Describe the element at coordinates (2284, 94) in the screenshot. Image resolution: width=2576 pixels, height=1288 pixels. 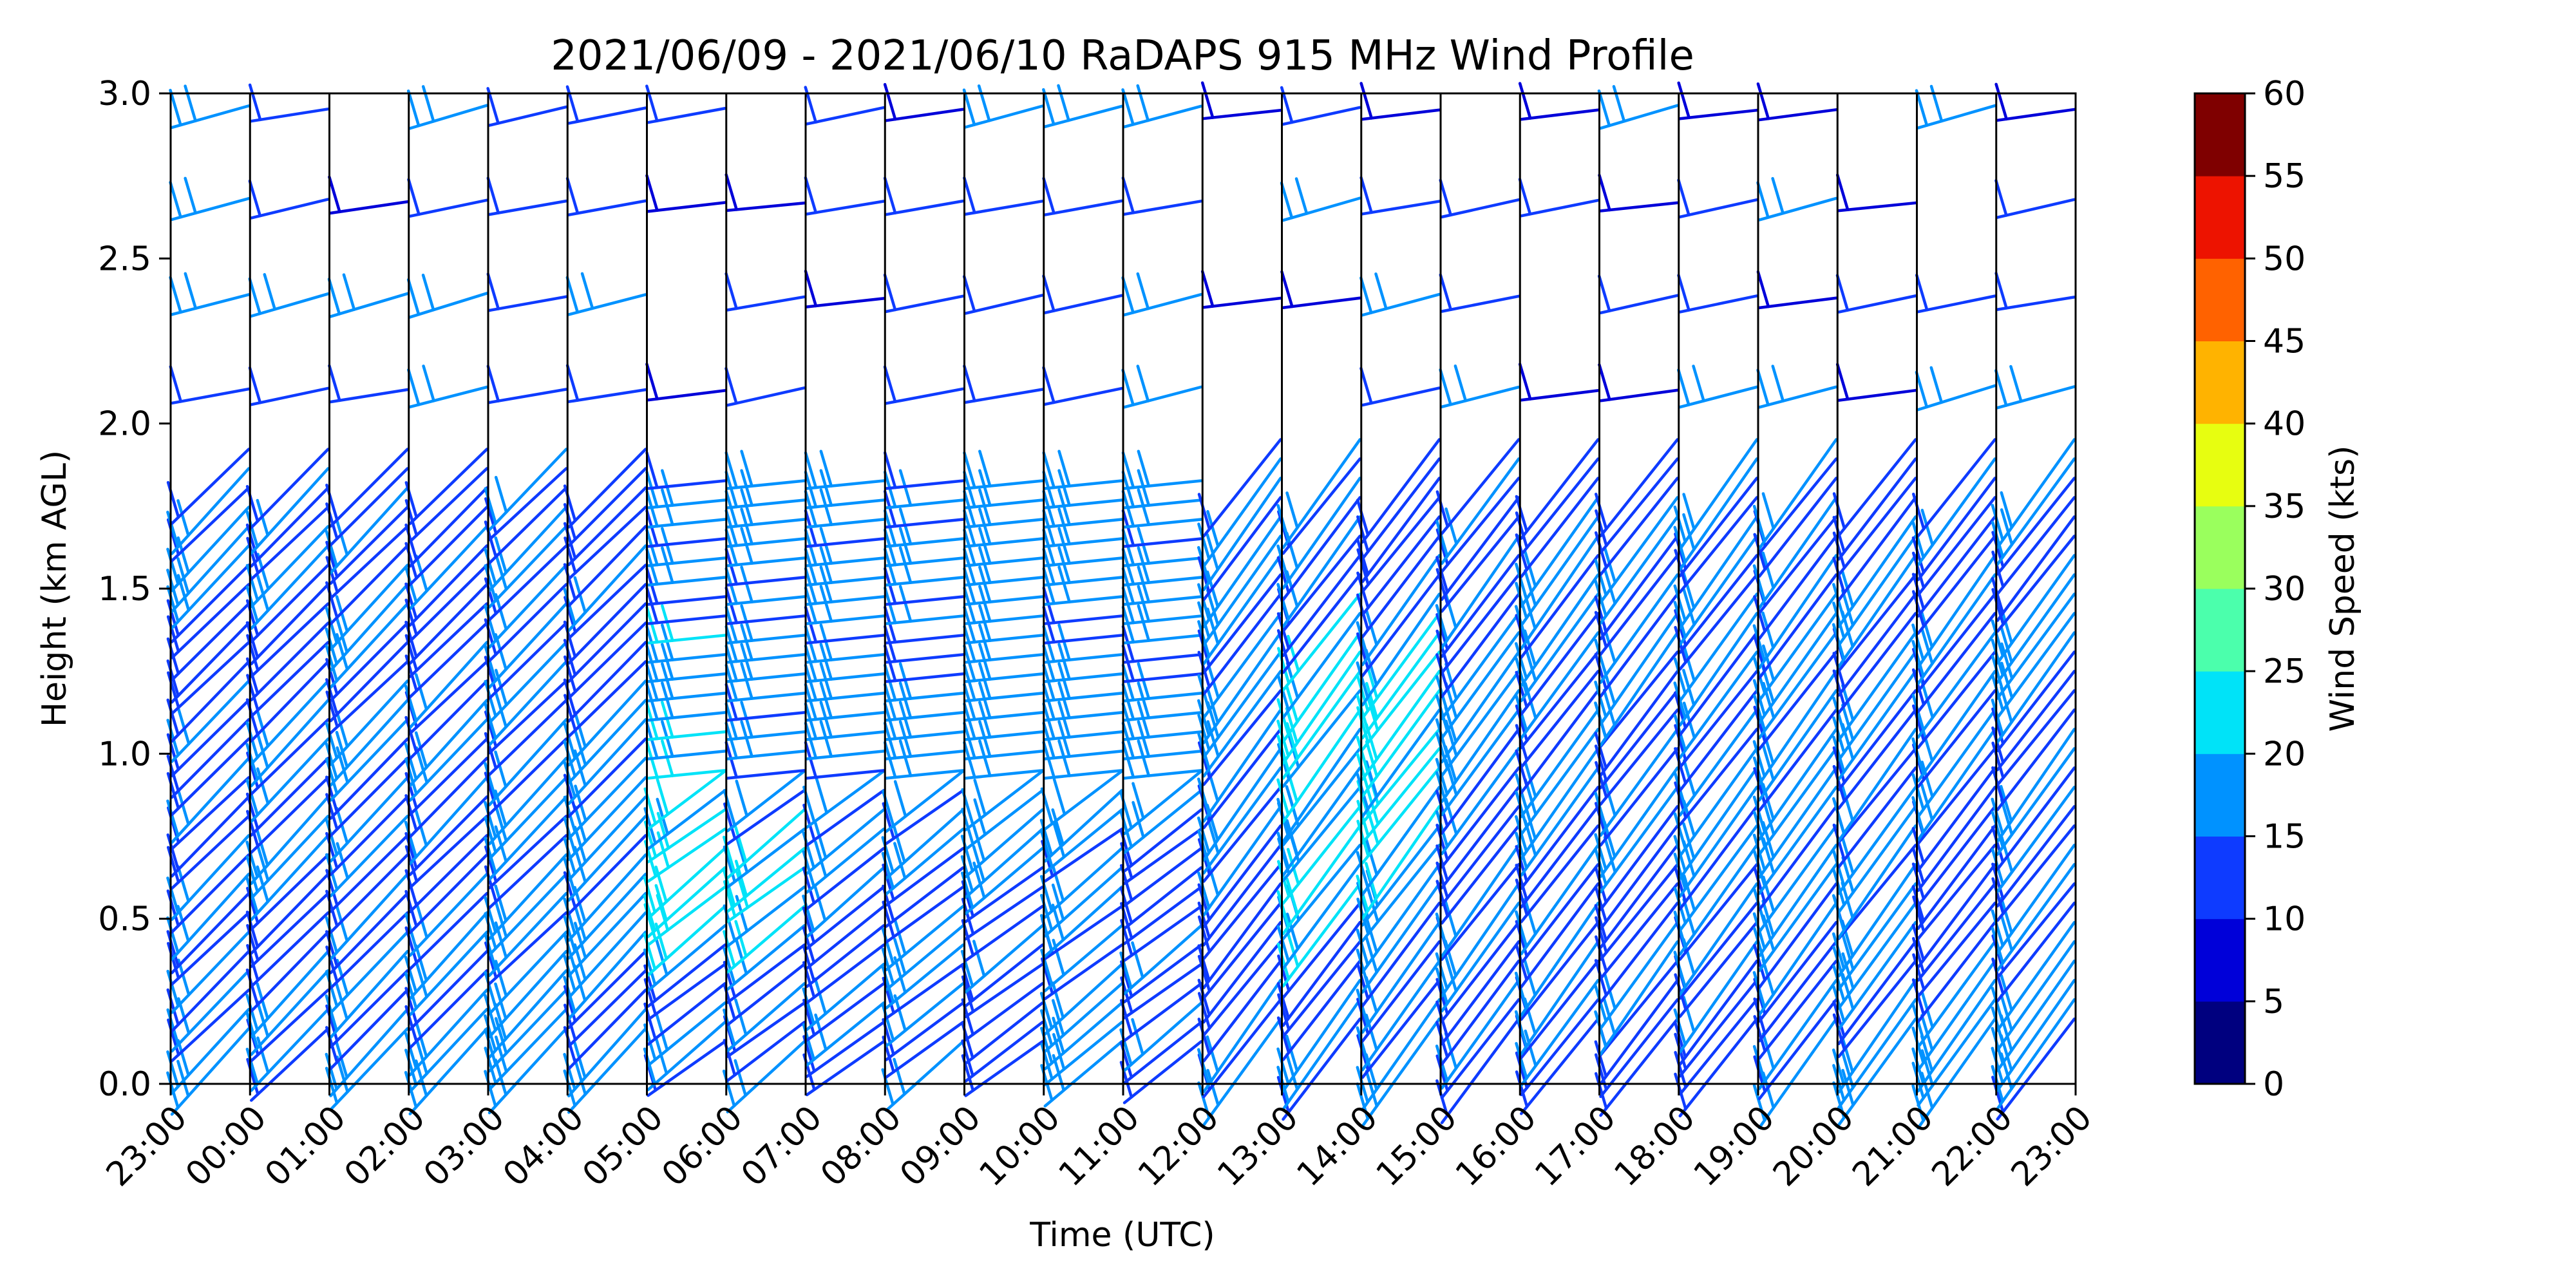
I see `colorbar-tick-label: 60` at that location.